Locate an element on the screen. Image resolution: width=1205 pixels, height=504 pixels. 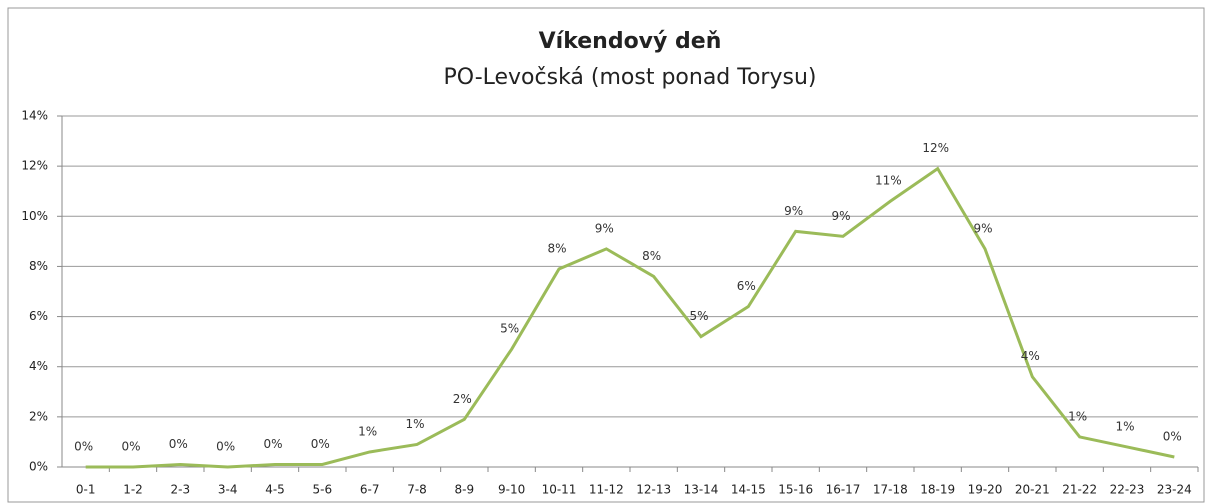
y-tick-label: 2% is located at coordinates (38, 416).